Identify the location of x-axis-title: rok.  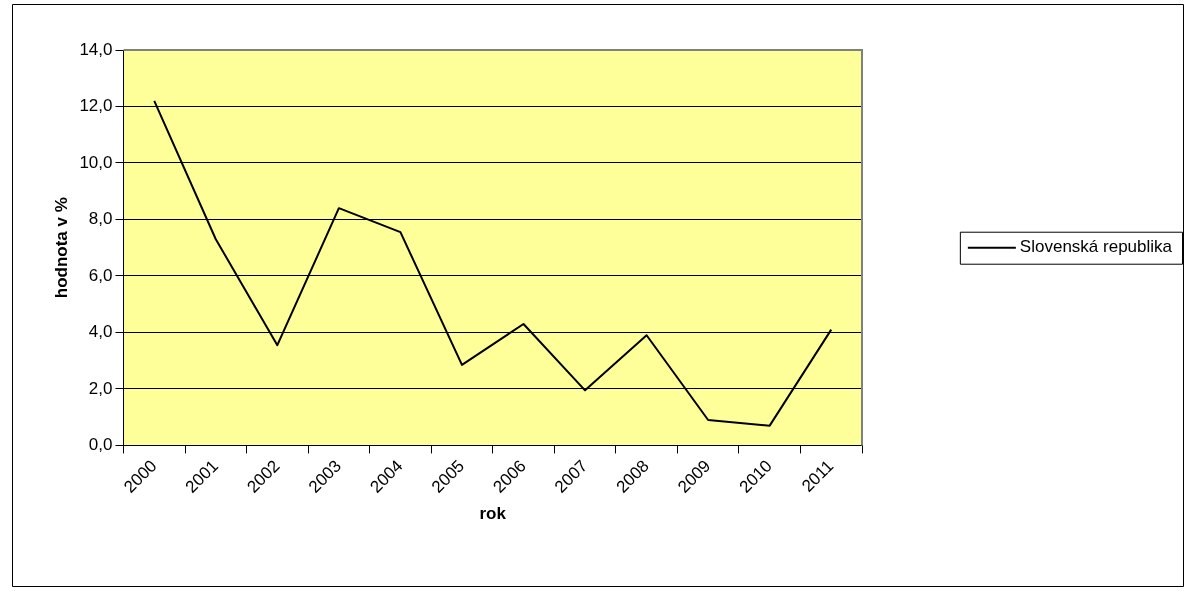
(493, 514).